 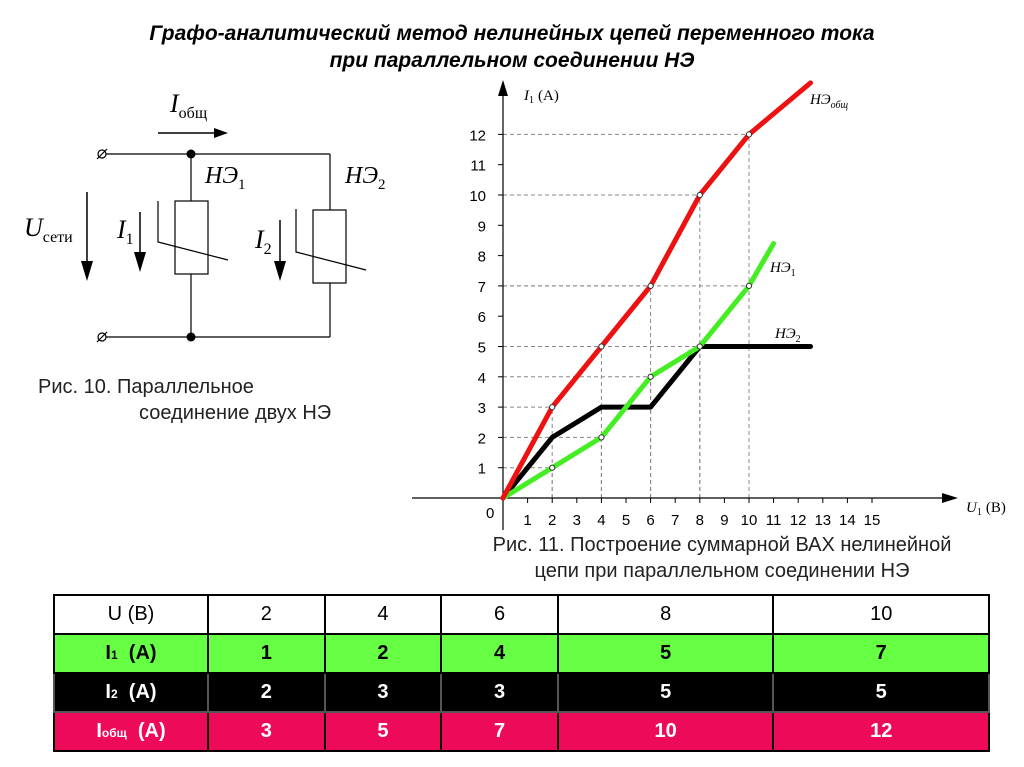 I want to click on caption-fig10: Рис. 10. Параллельное соединение двух НЭ, so click(x=184, y=400).